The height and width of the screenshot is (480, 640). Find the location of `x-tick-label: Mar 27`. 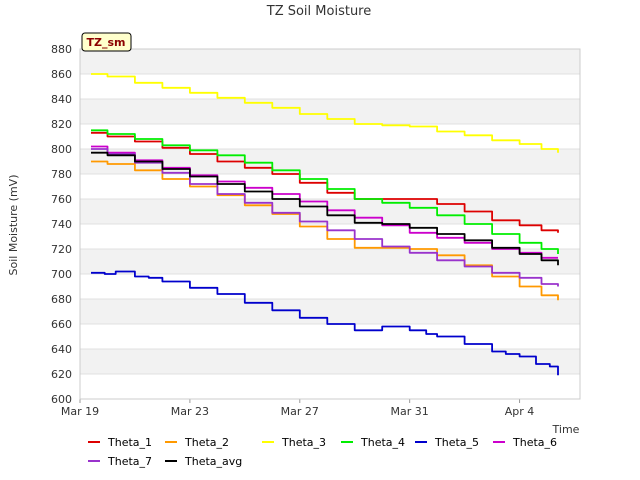

x-tick-label: Mar 27 is located at coordinates (300, 411).